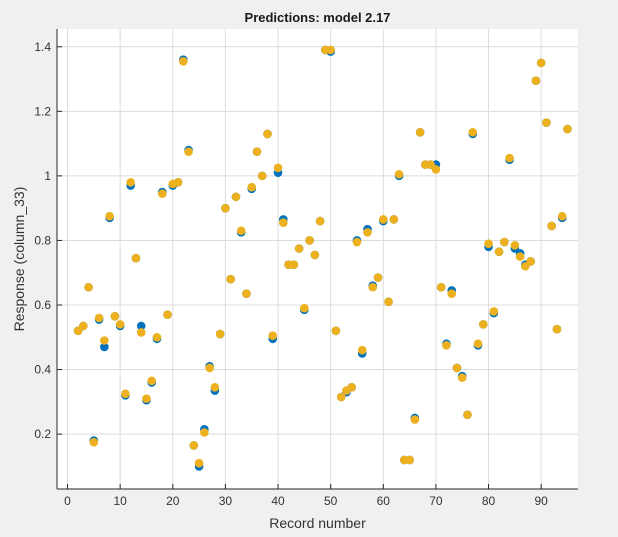  I want to click on x-tick-label: 40, so click(278, 501).